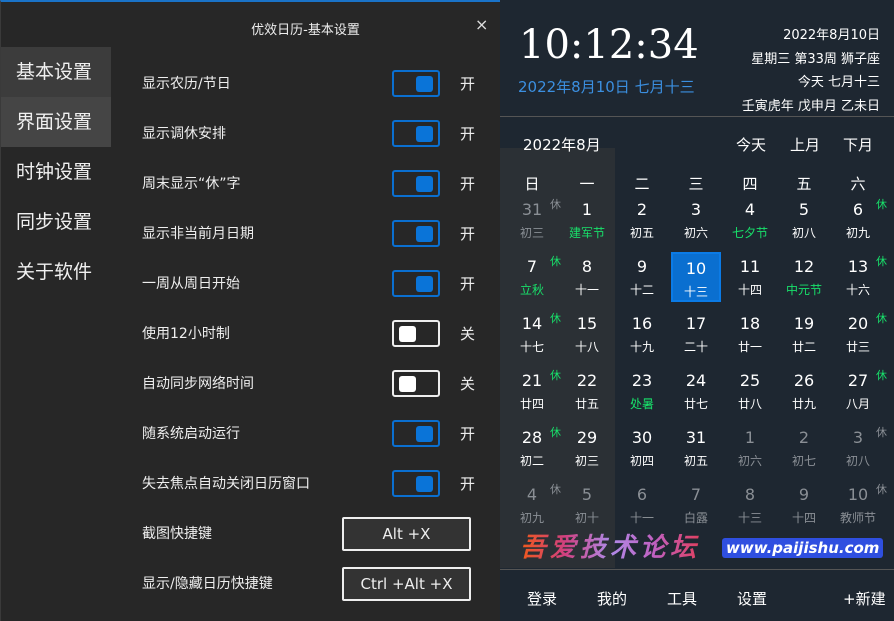 This screenshot has width=894, height=621. What do you see at coordinates (587, 277) in the screenshot?
I see `calendar-day: 8 十一` at bounding box center [587, 277].